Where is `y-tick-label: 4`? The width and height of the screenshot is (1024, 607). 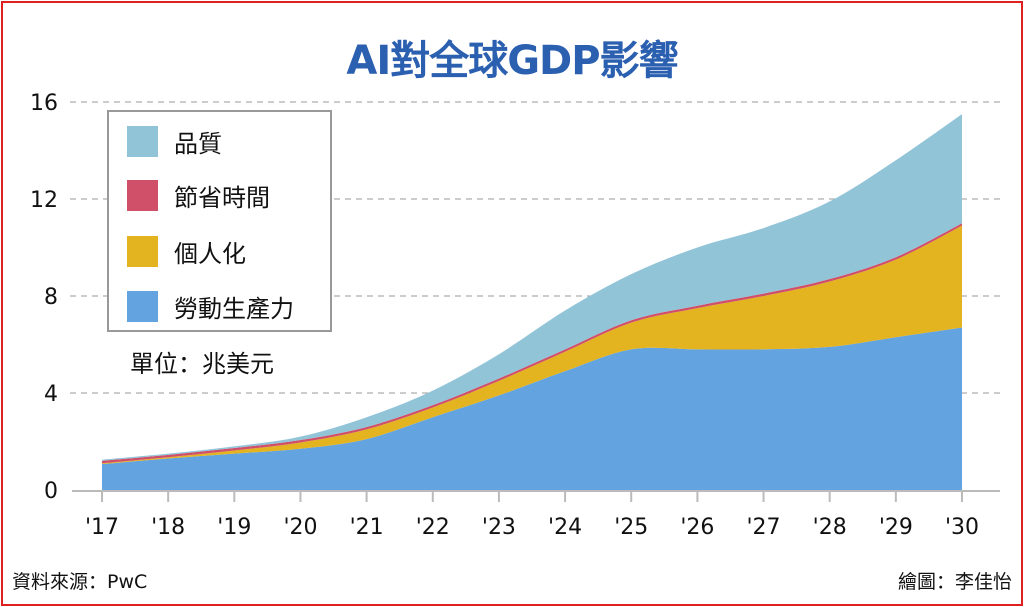
y-tick-label: 4 is located at coordinates (51, 394).